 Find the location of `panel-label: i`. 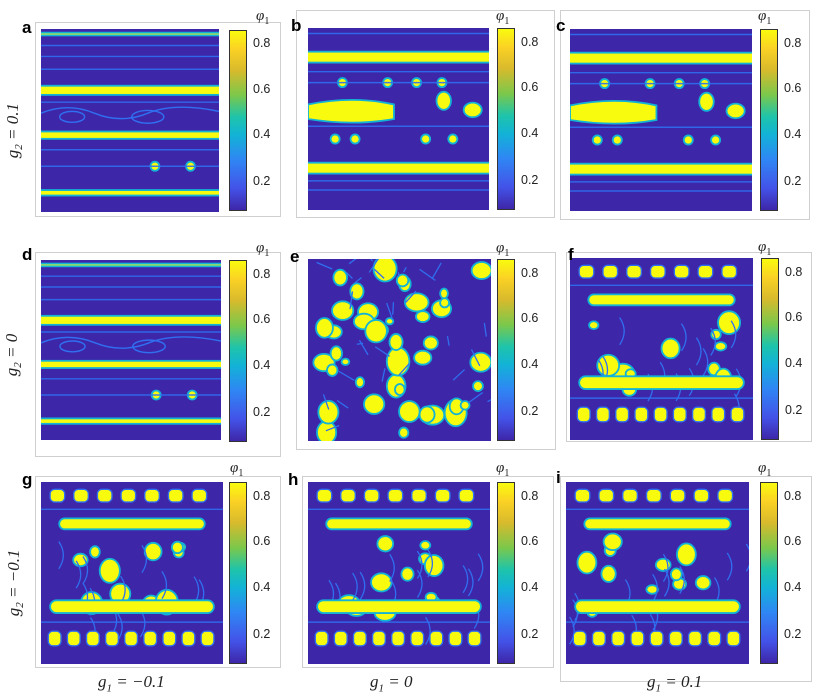

panel-label: i is located at coordinates (558, 477).